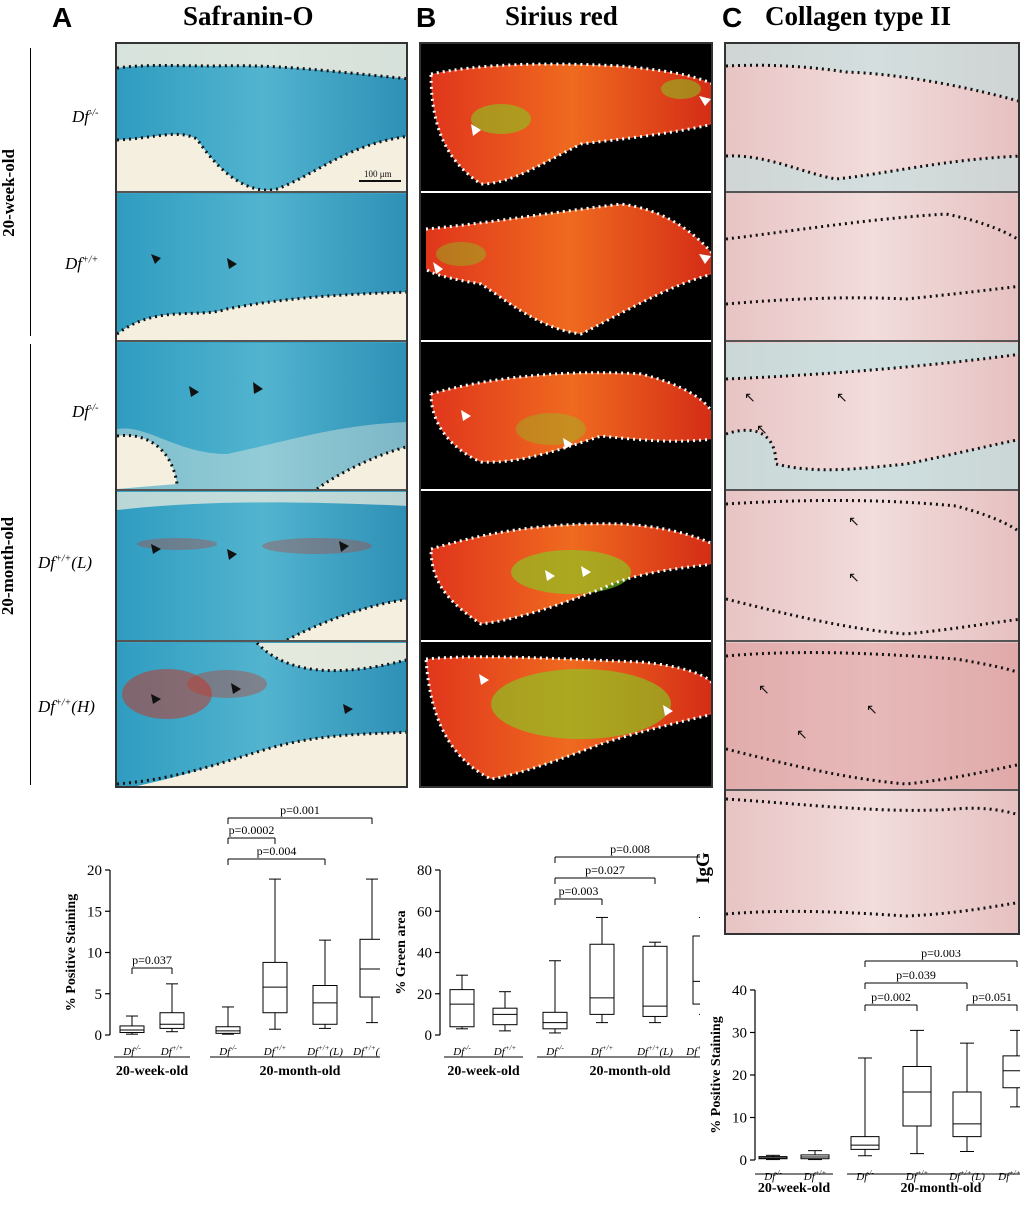 Image resolution: width=1020 pixels, height=1213 pixels. What do you see at coordinates (63, 703) in the screenshot?
I see `row-label-5-sup: +/+` at bounding box center [63, 703].